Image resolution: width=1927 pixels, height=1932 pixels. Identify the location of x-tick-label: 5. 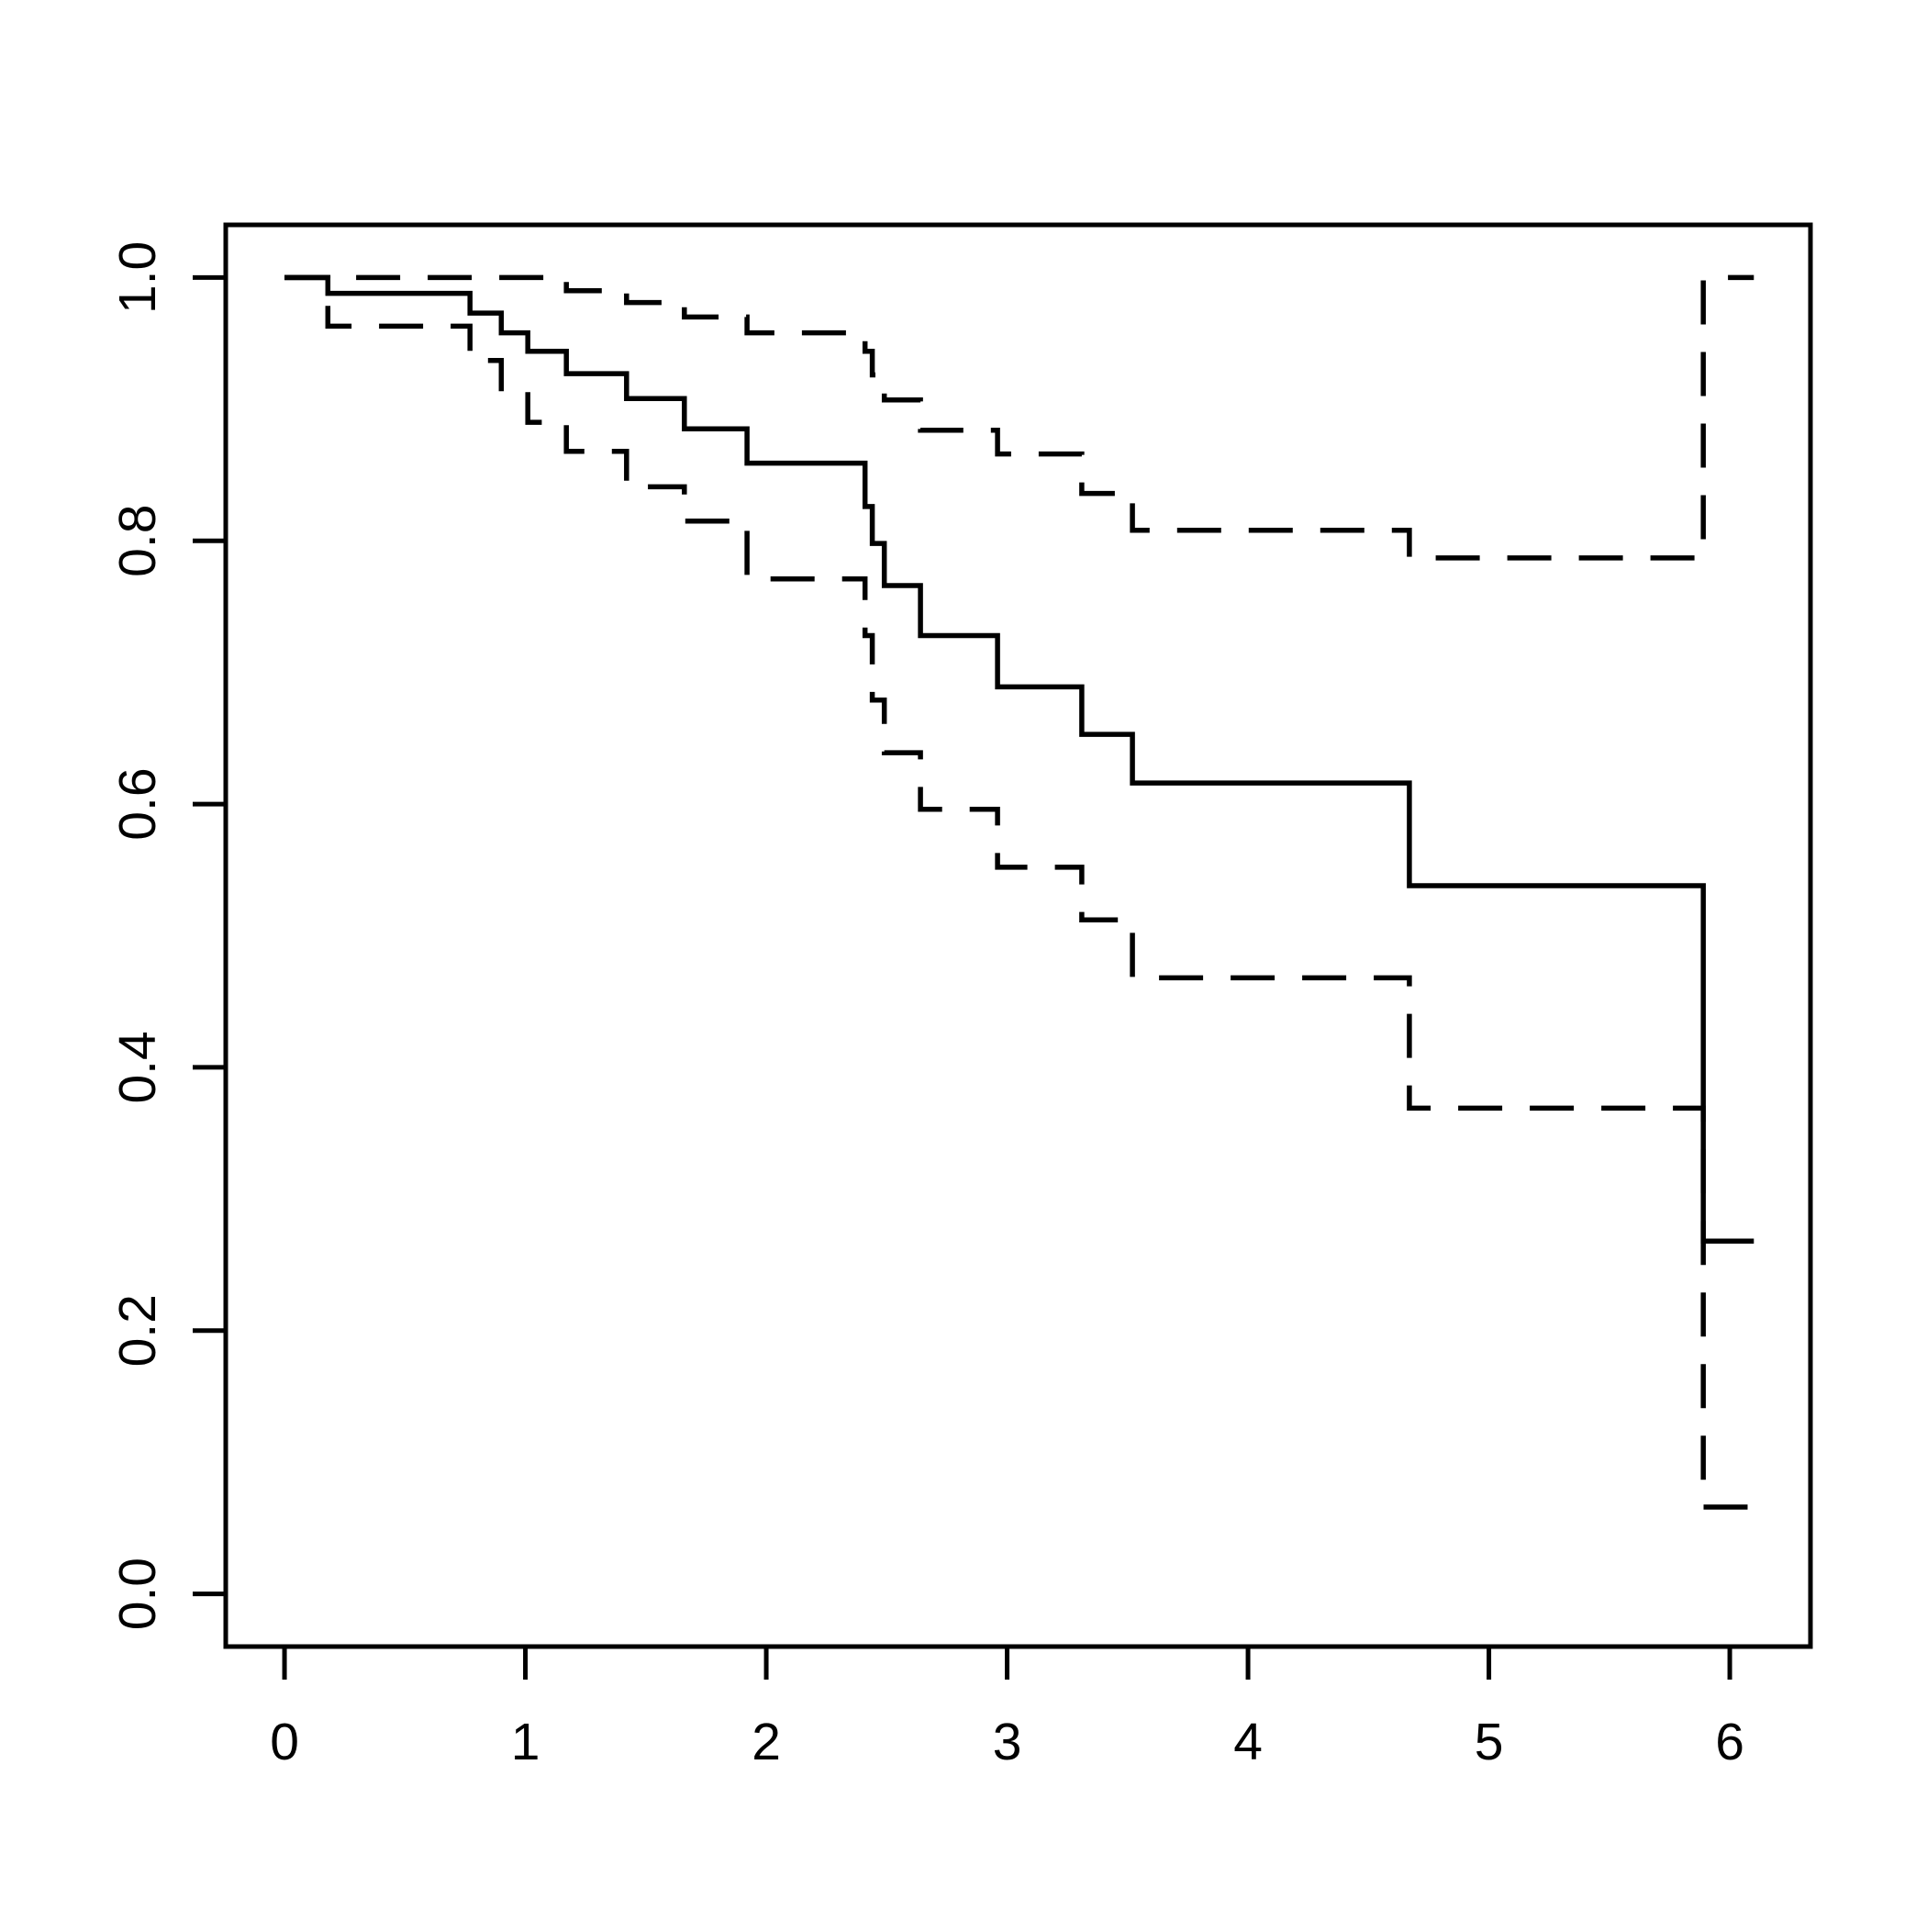
(1489, 1742).